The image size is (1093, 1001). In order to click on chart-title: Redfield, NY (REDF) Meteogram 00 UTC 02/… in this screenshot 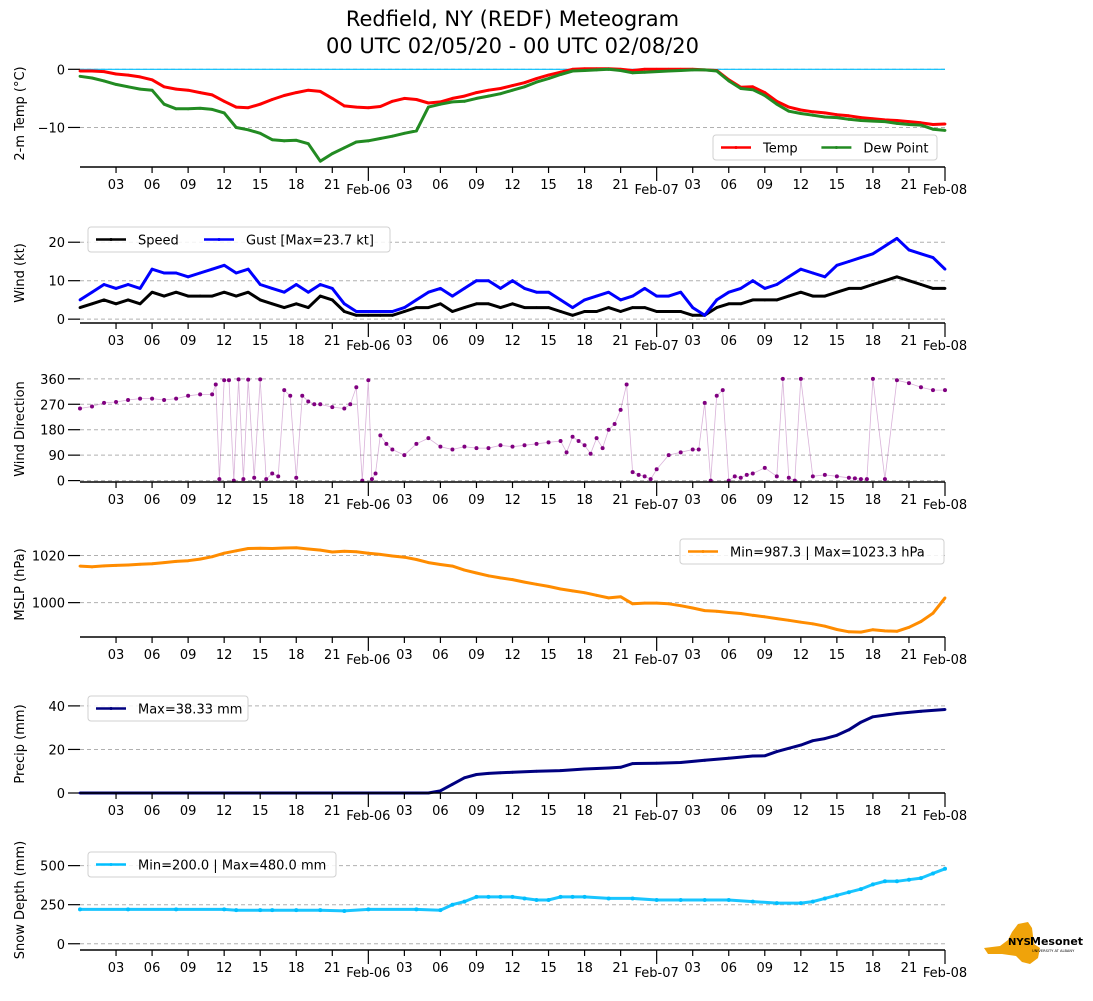, I will do `click(512, 33)`.